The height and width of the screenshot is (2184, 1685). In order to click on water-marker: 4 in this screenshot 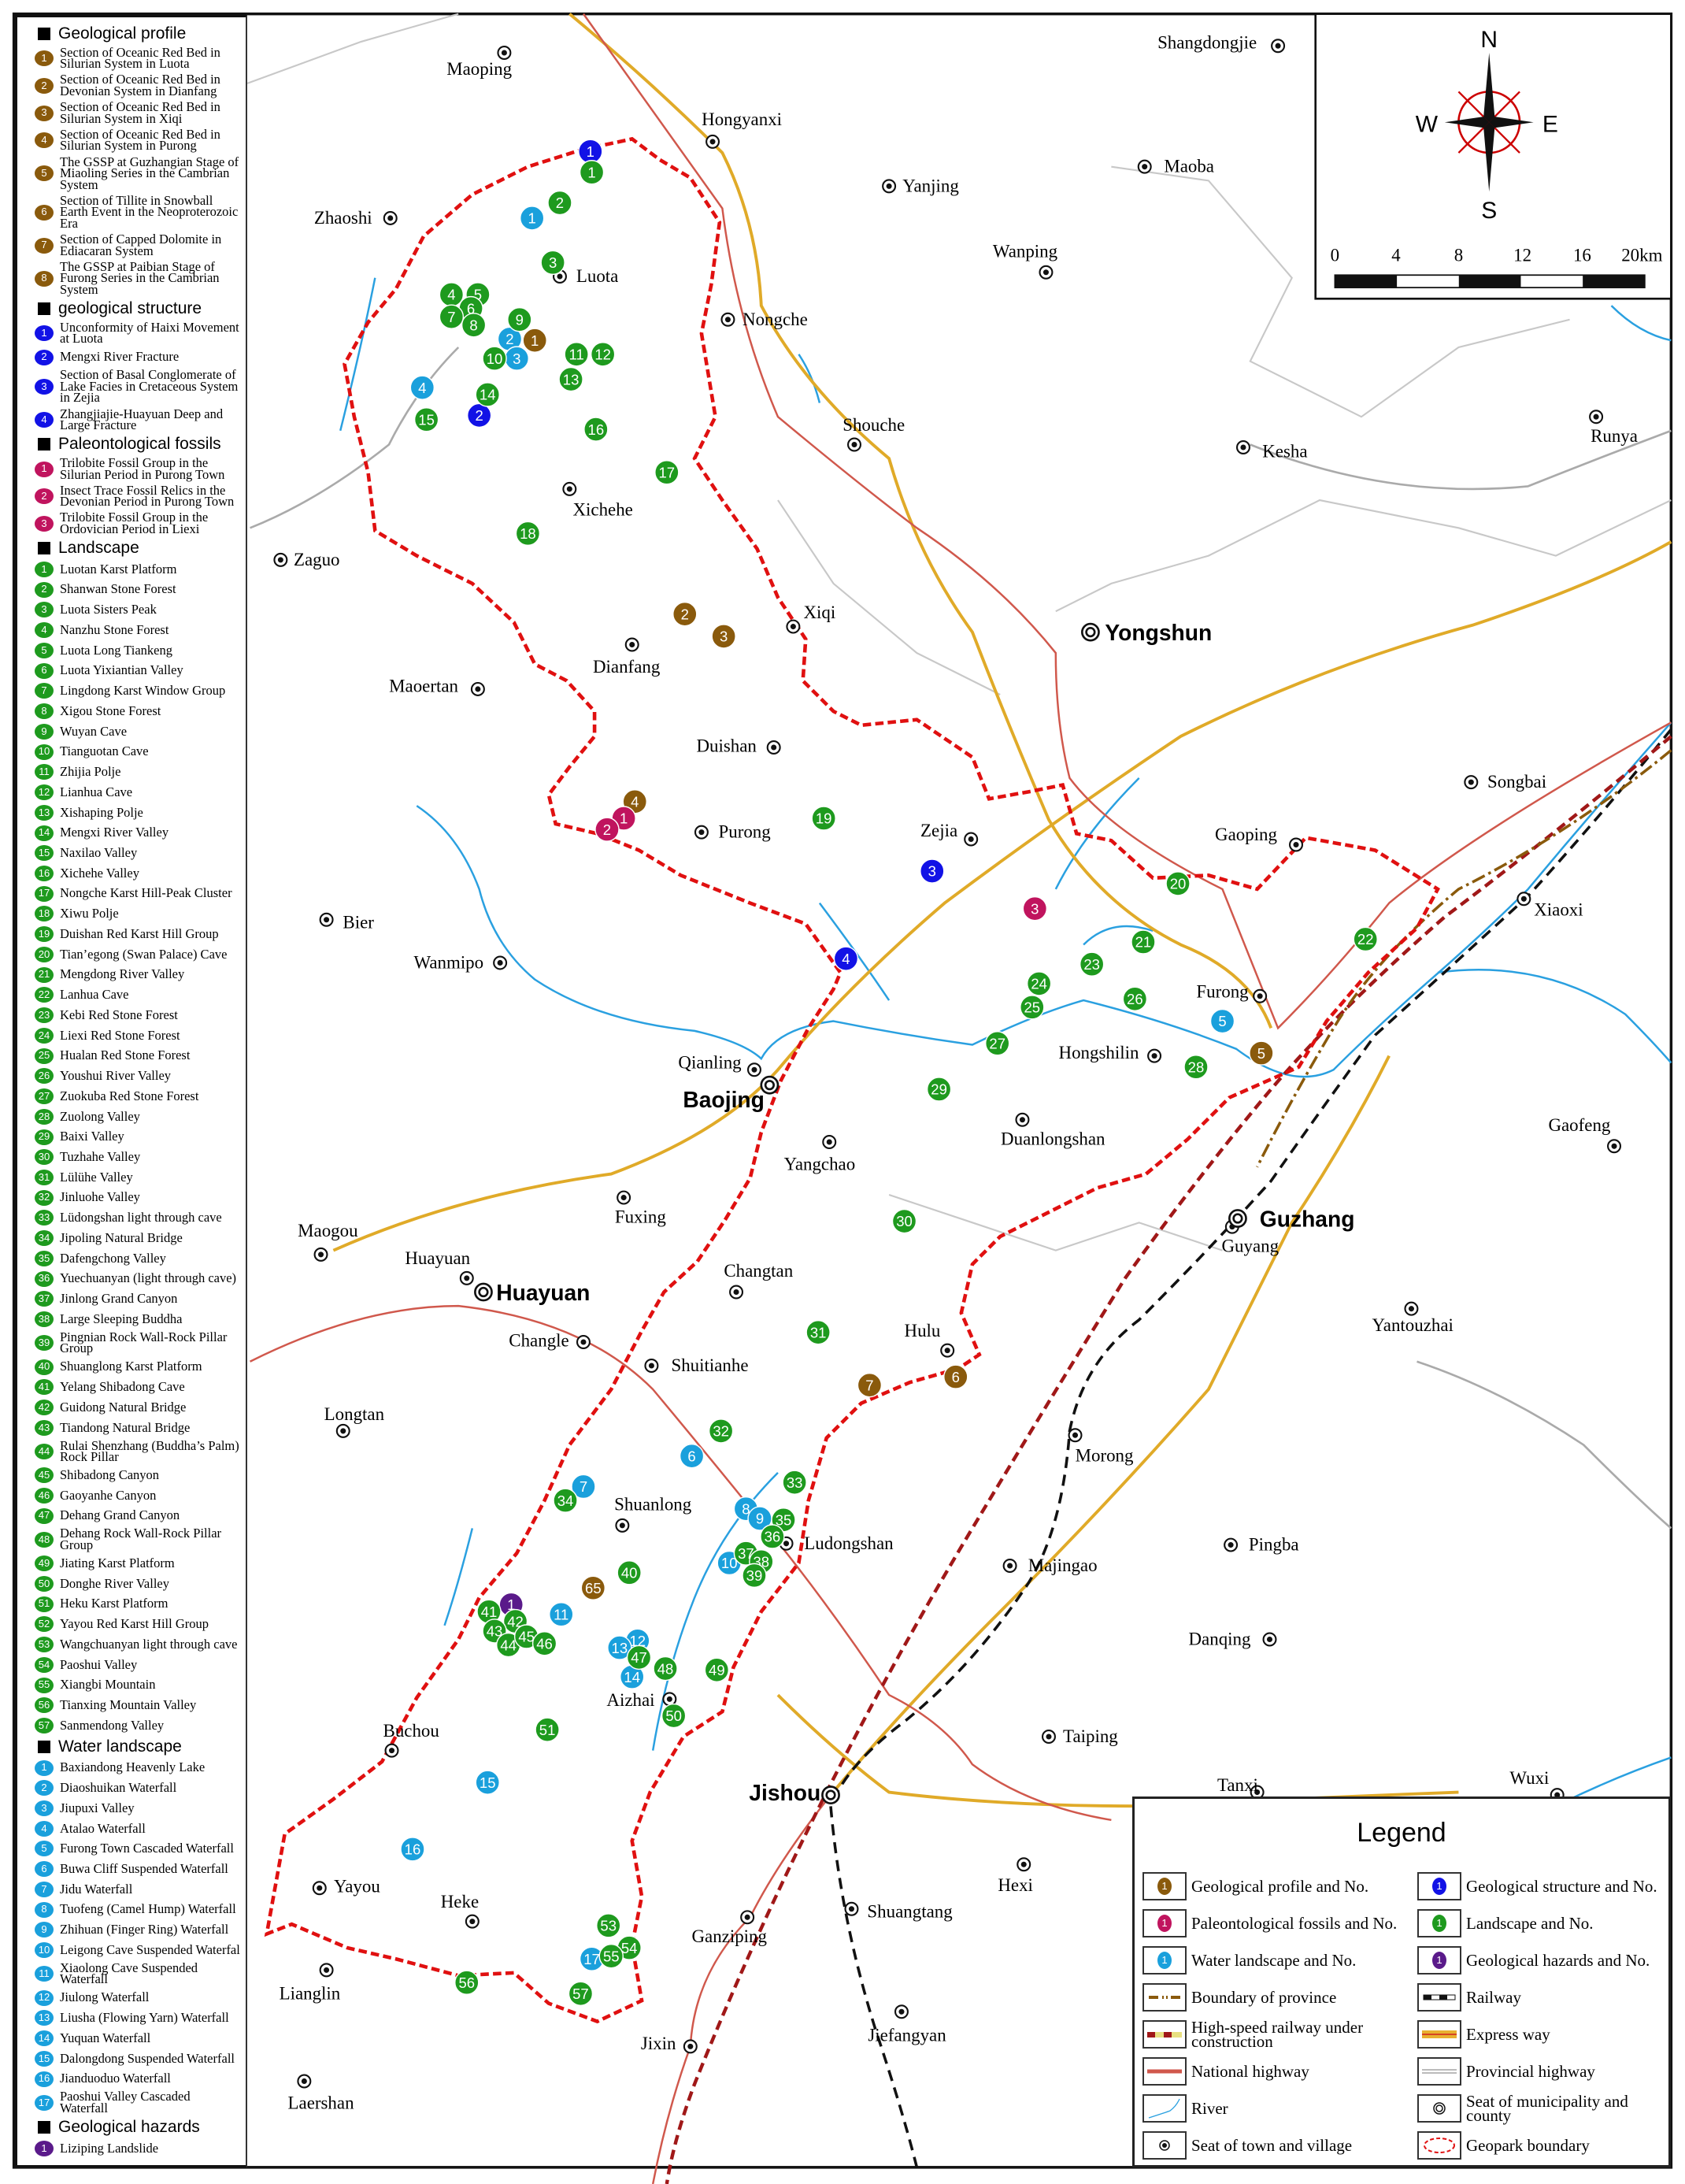, I will do `click(422, 387)`.